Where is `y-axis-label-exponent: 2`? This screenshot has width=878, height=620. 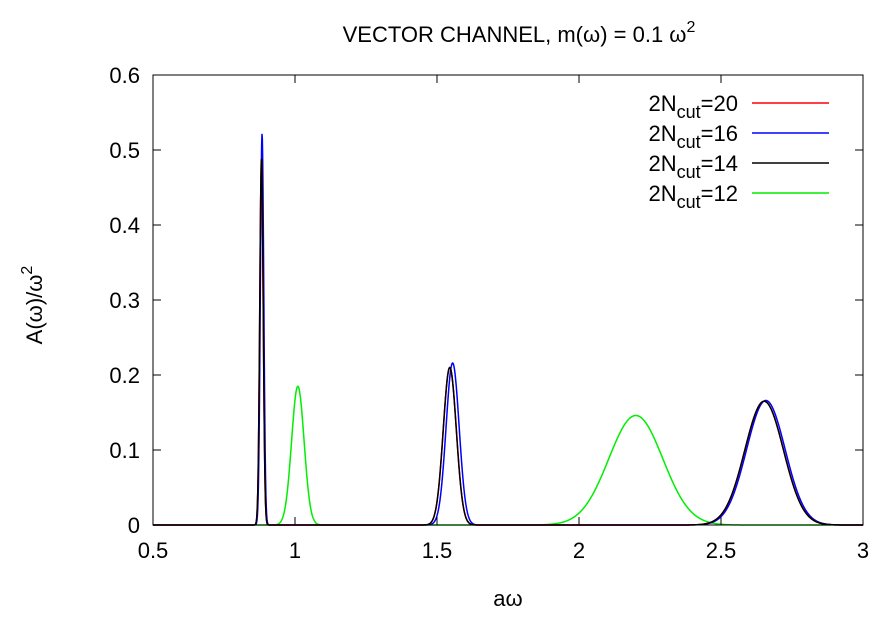
y-axis-label-exponent: 2 is located at coordinates (27, 270).